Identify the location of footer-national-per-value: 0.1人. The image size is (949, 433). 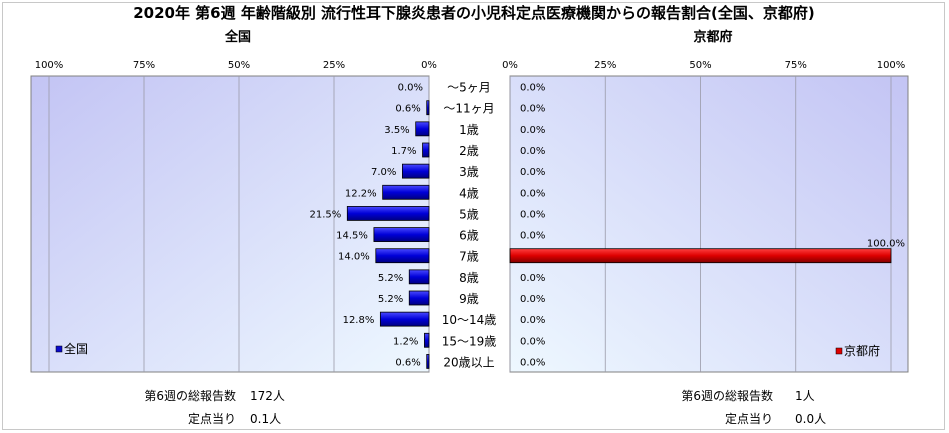
(265, 419).